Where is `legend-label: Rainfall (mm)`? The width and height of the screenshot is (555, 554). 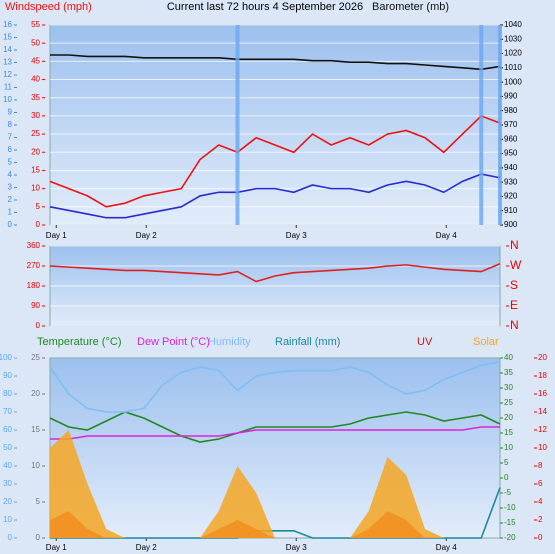
legend-label: Rainfall (mm) is located at coordinates (307, 342).